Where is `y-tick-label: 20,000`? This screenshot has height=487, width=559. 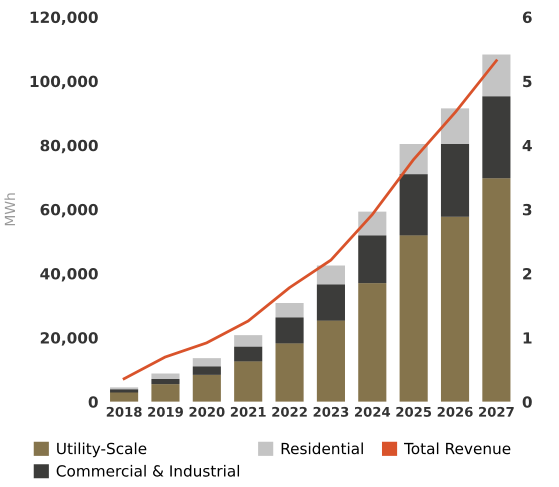
y-tick-label: 20,000 is located at coordinates (69, 339).